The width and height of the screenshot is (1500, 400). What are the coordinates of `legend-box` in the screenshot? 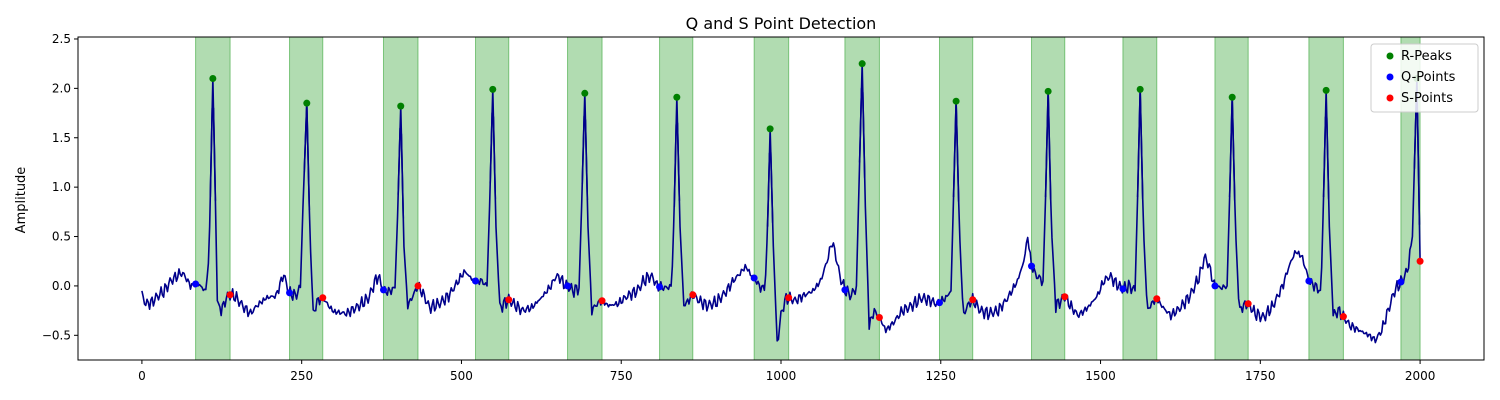 It's located at (1424, 78).